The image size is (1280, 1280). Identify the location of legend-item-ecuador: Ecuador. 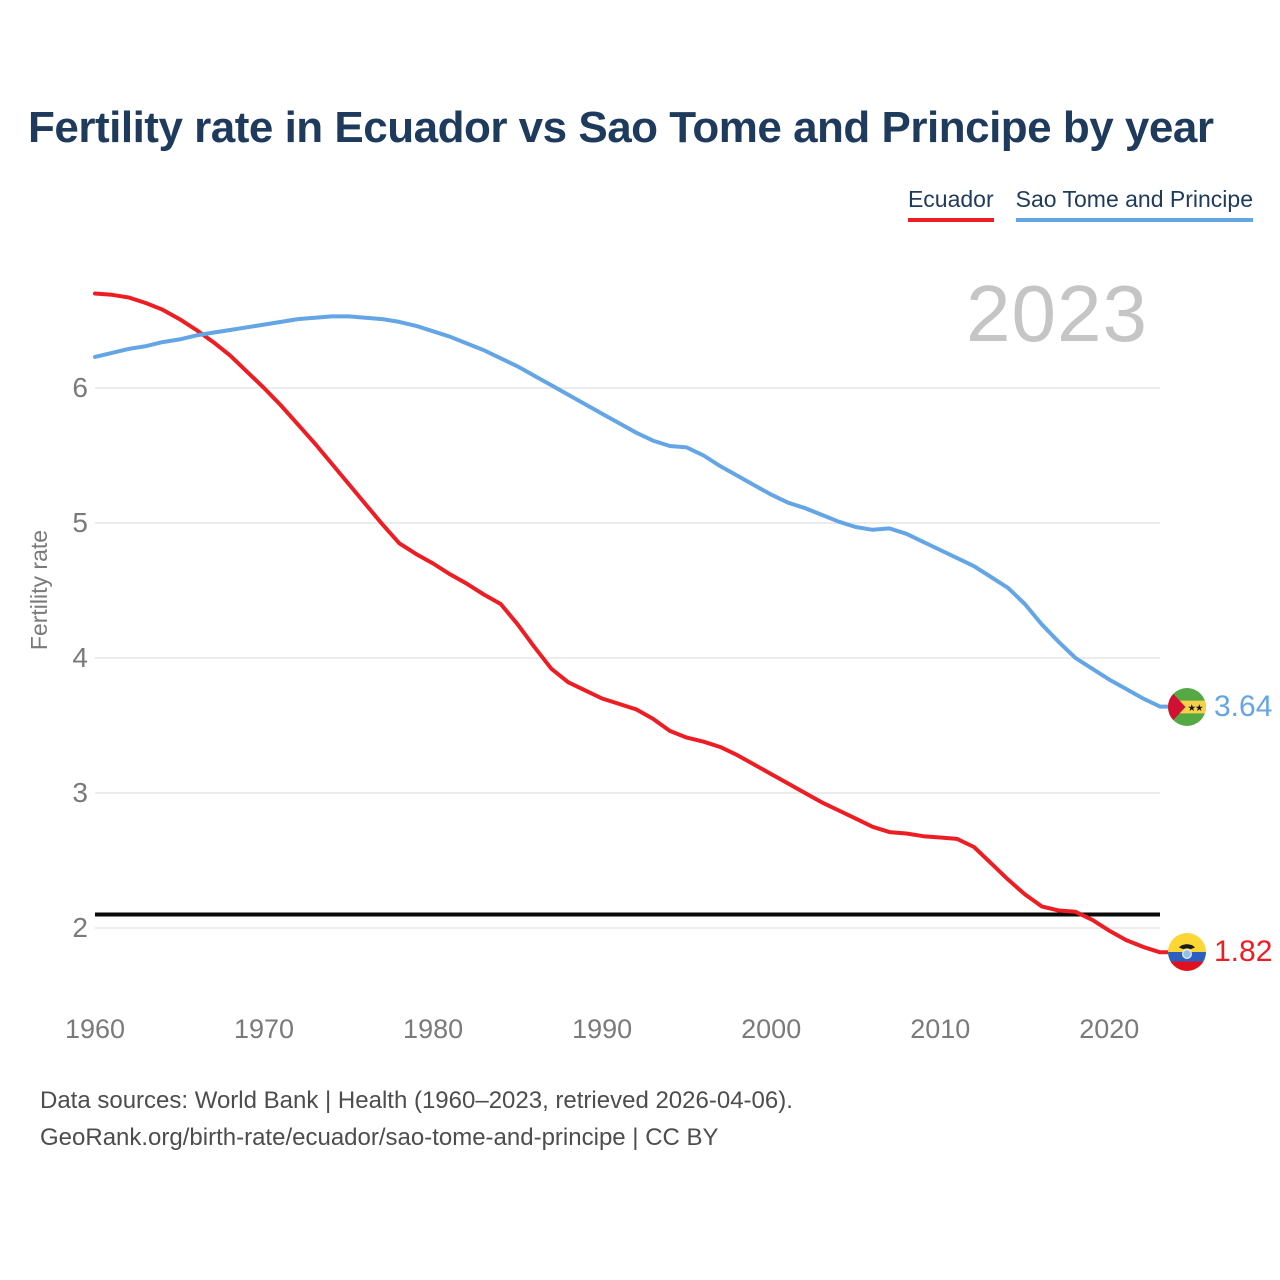
(950, 204).